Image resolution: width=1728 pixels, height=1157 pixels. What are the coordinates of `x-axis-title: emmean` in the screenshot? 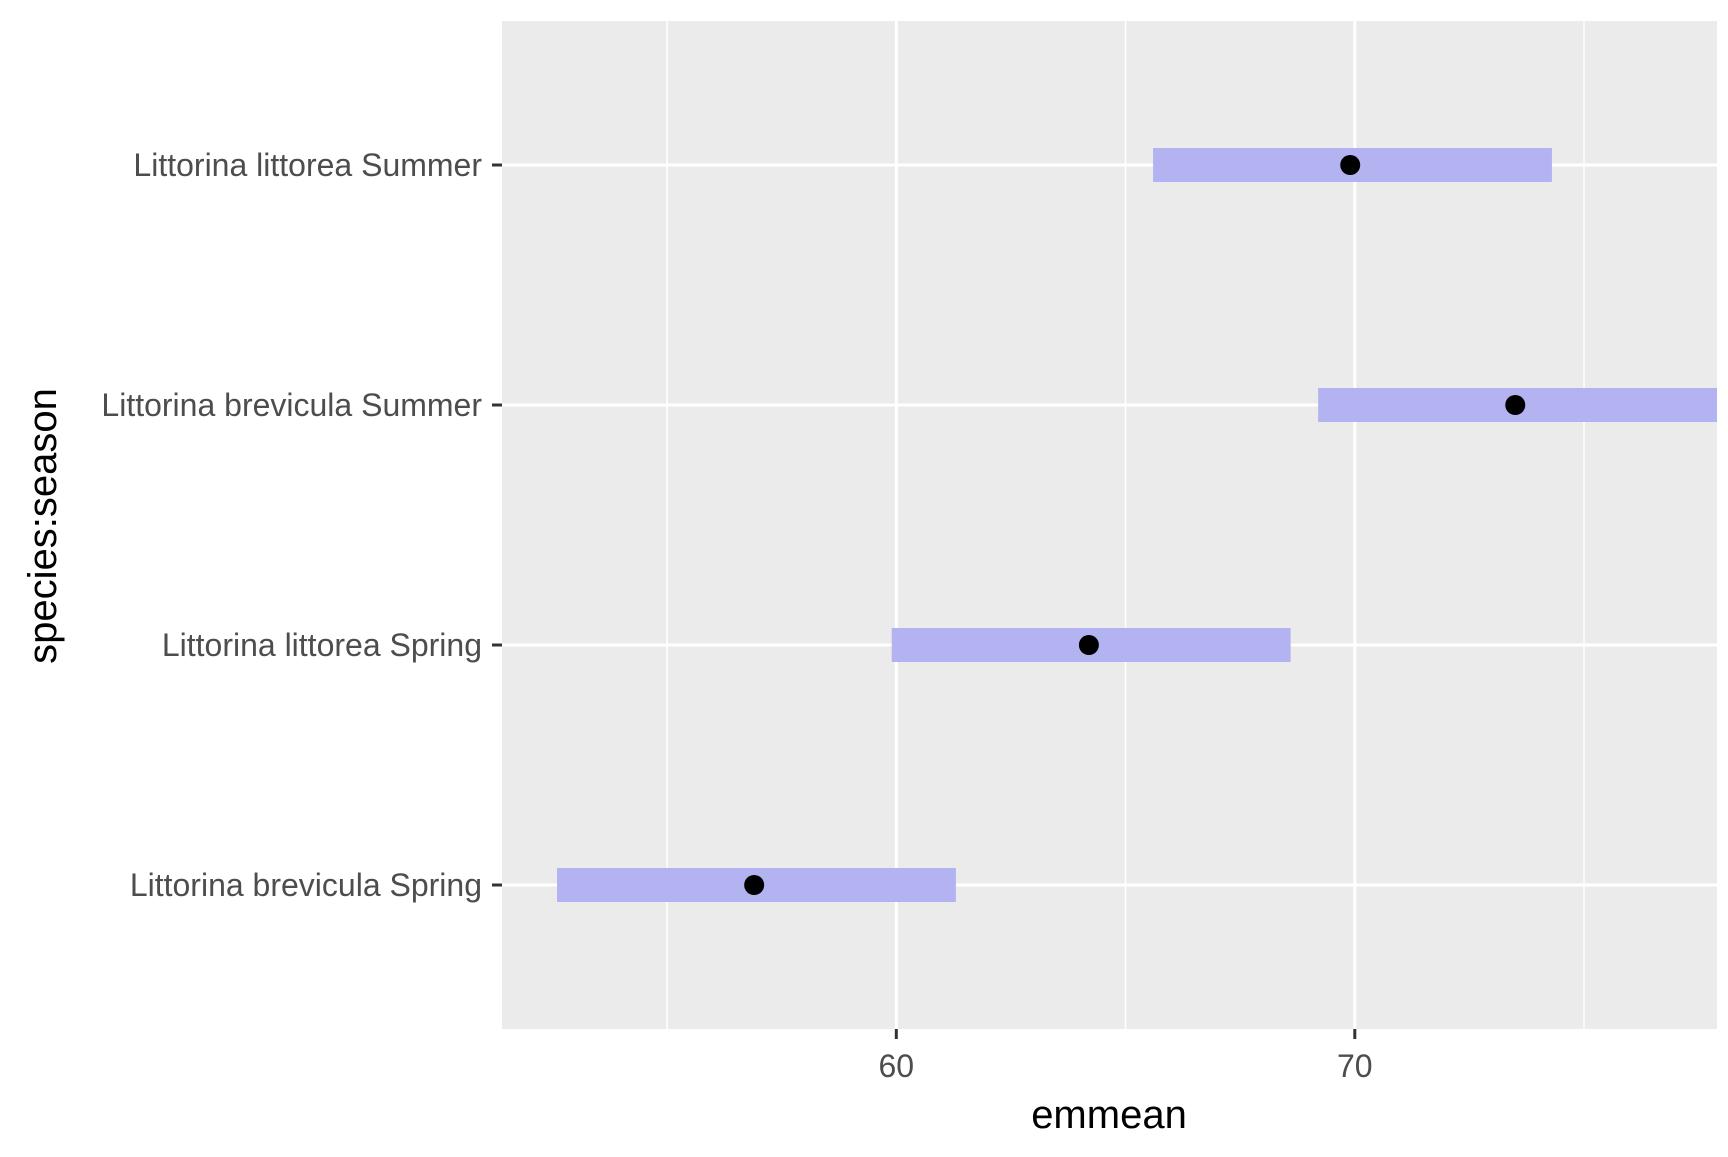 It's located at (1109, 1115).